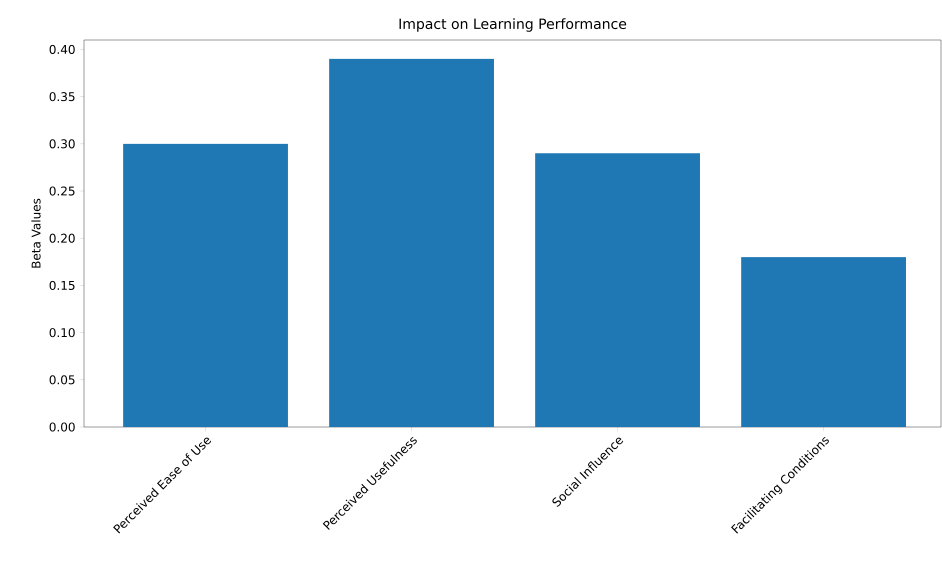 Image resolution: width=942 pixels, height=576 pixels. What do you see at coordinates (513, 25) in the screenshot?
I see `chart-title: Impact on Learning Performance` at bounding box center [513, 25].